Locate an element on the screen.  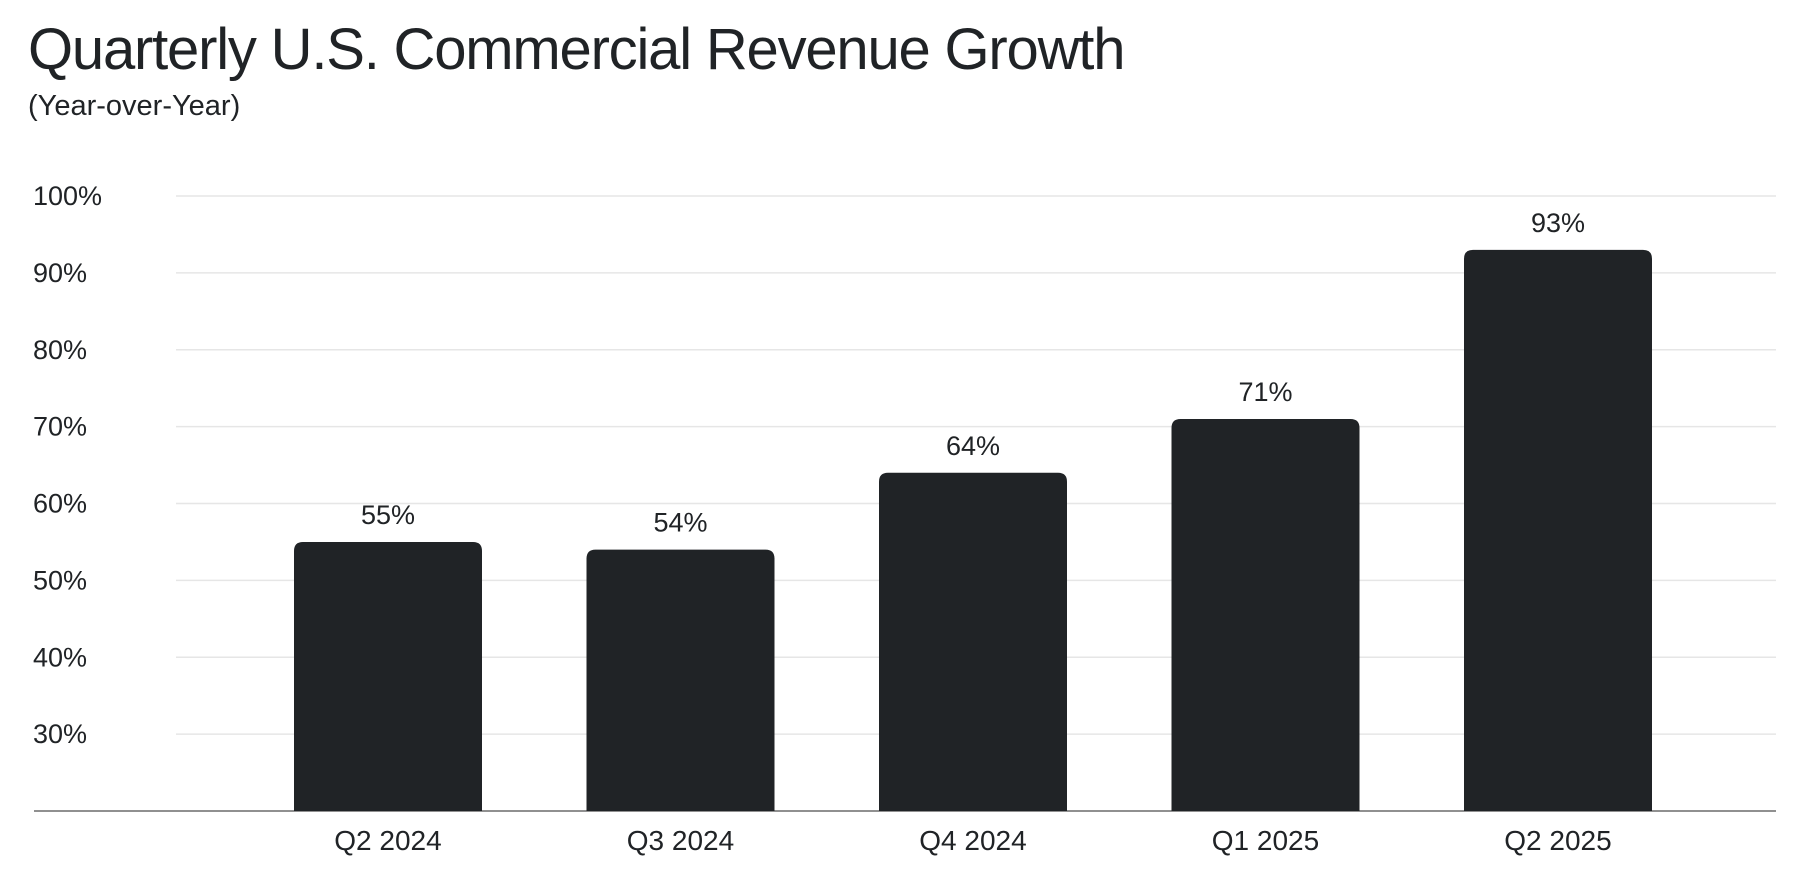
y-tick-label: 40% is located at coordinates (60, 657).